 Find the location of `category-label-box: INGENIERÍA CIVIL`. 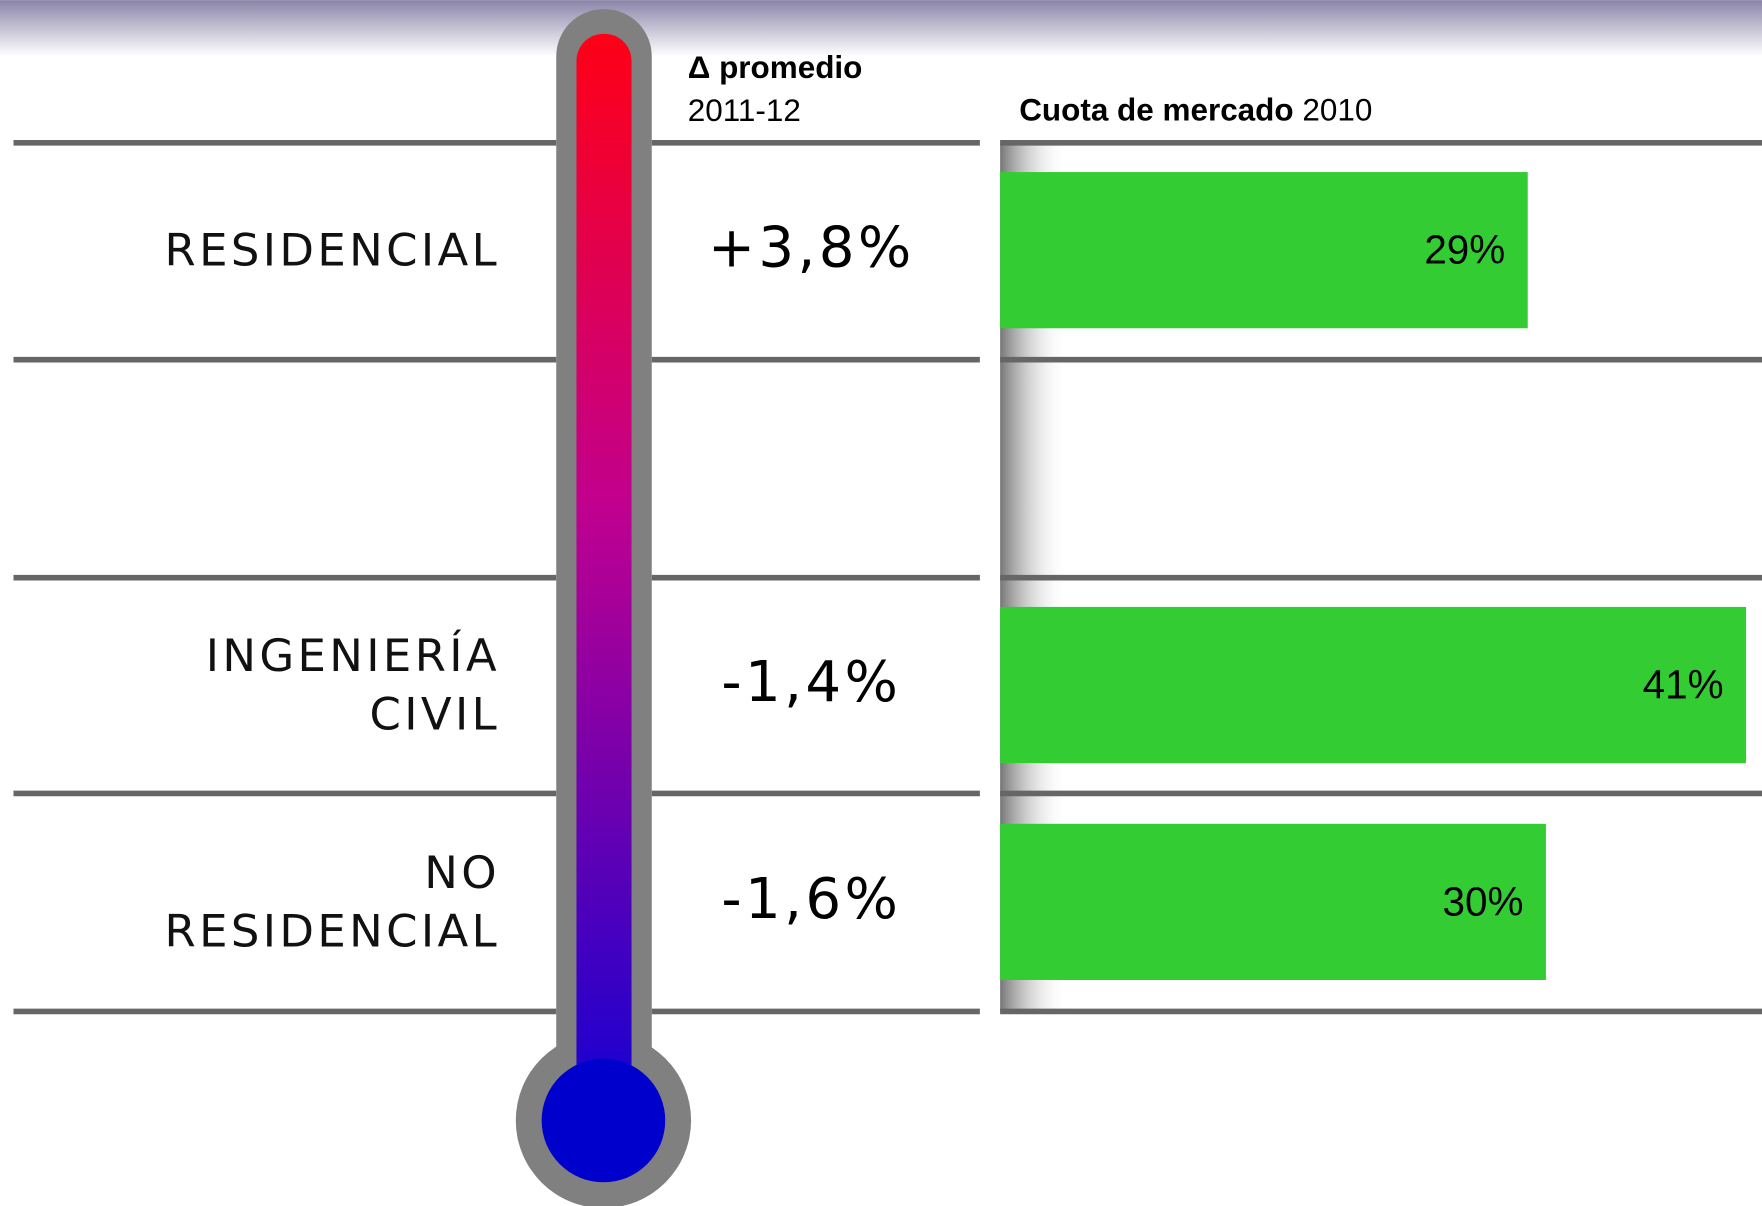

category-label-box: INGENIERÍA CIVIL is located at coordinates (353, 685).